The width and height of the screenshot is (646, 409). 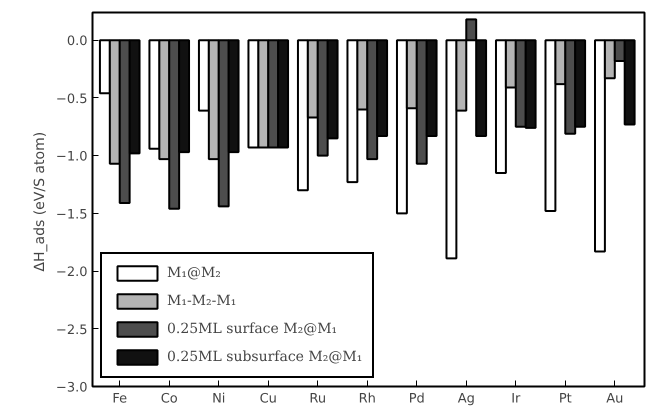 What do you see at coordinates (565, 399) in the screenshot?
I see `x-tick-label: Pt` at bounding box center [565, 399].